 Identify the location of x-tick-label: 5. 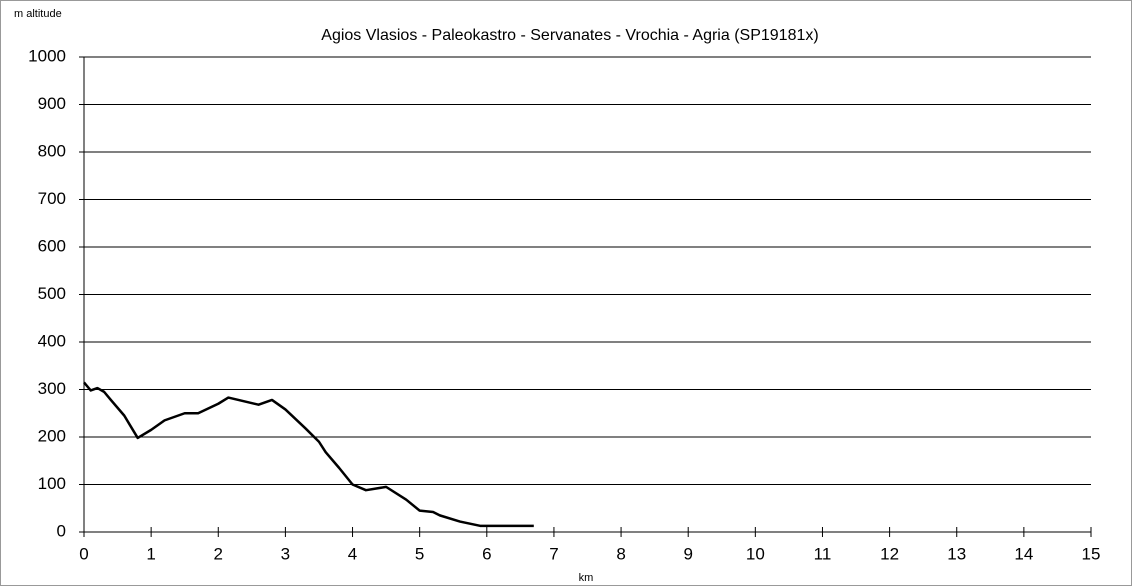
(419, 553).